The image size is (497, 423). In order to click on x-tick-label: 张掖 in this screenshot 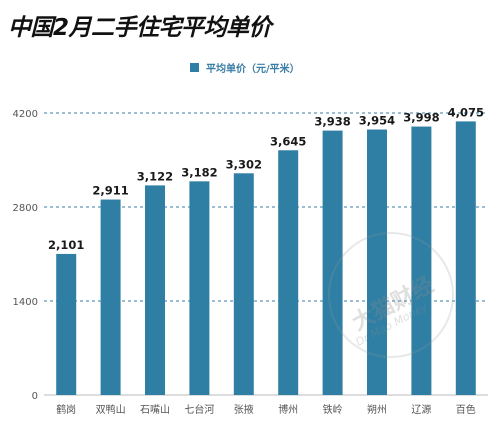, I will do `click(244, 409)`.